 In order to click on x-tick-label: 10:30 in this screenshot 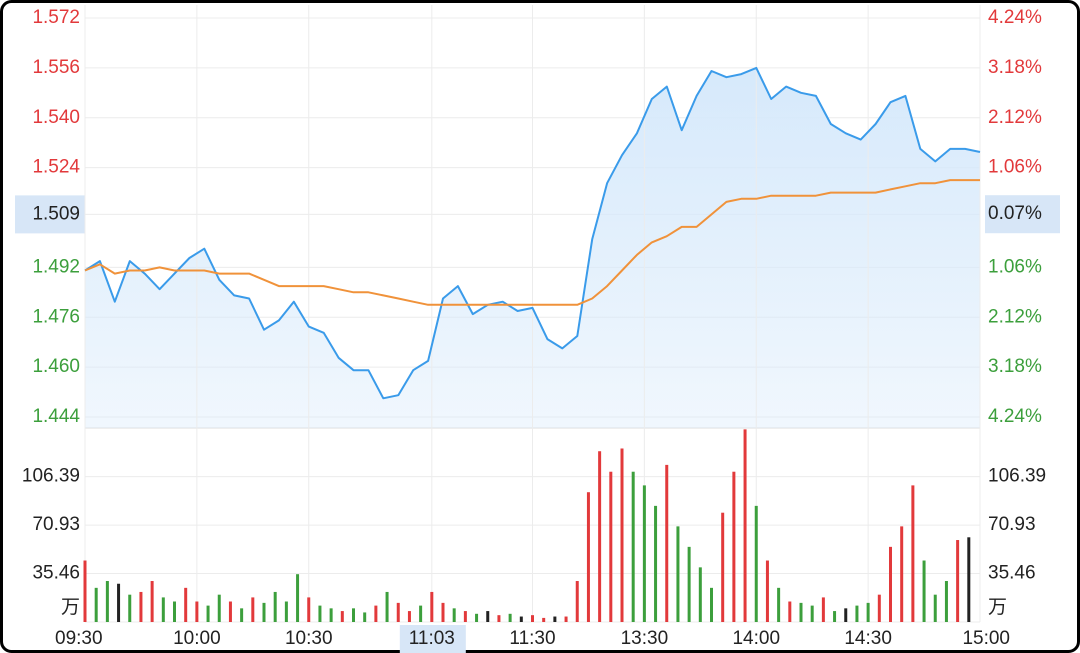, I will do `click(309, 638)`.